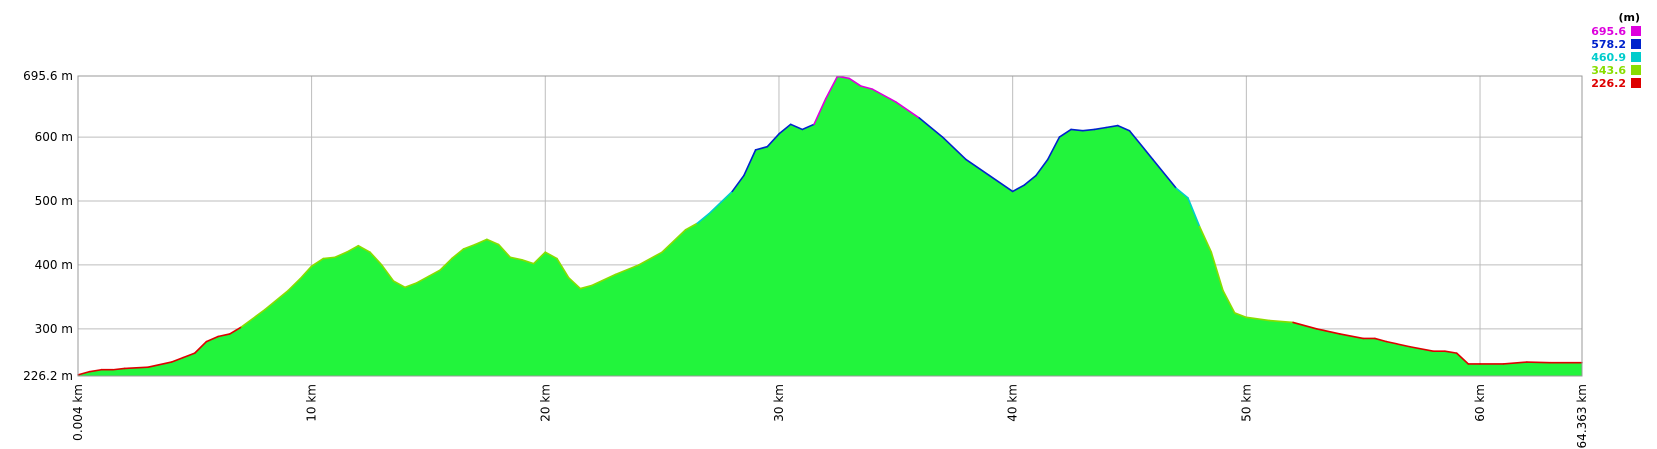 Image resolution: width=1657 pixels, height=449 pixels. I want to click on legend-value: 226.2, so click(1608, 83).